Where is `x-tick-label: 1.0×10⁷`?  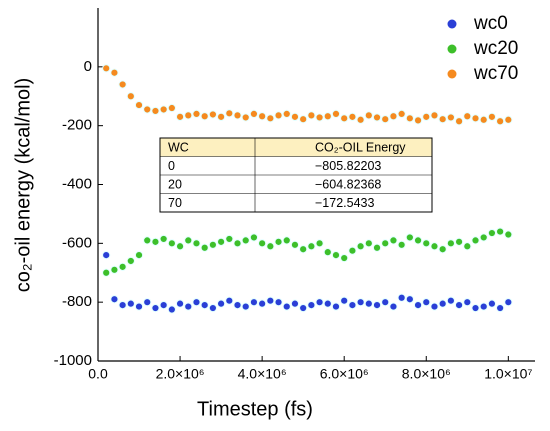
x-tick-label: 1.0×10⁷ is located at coordinates (508, 374).